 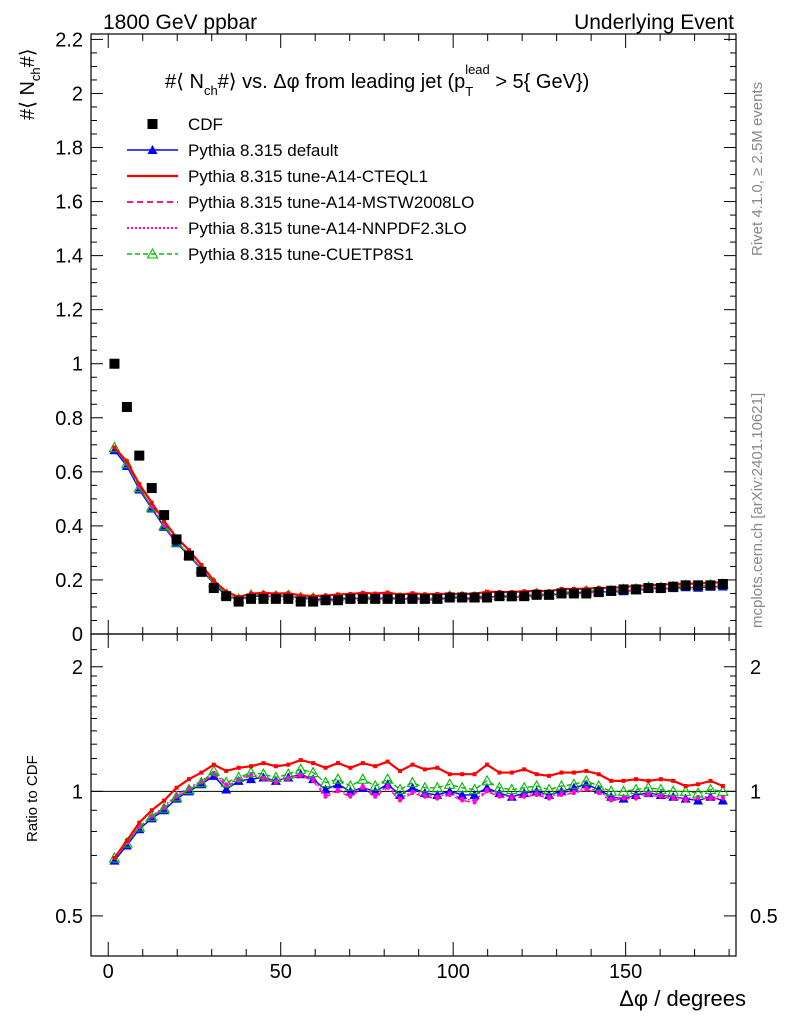 What do you see at coordinates (757, 510) in the screenshot?
I see `mcplots-label: mcplots.cern.ch [arXiv:2401.10621]` at bounding box center [757, 510].